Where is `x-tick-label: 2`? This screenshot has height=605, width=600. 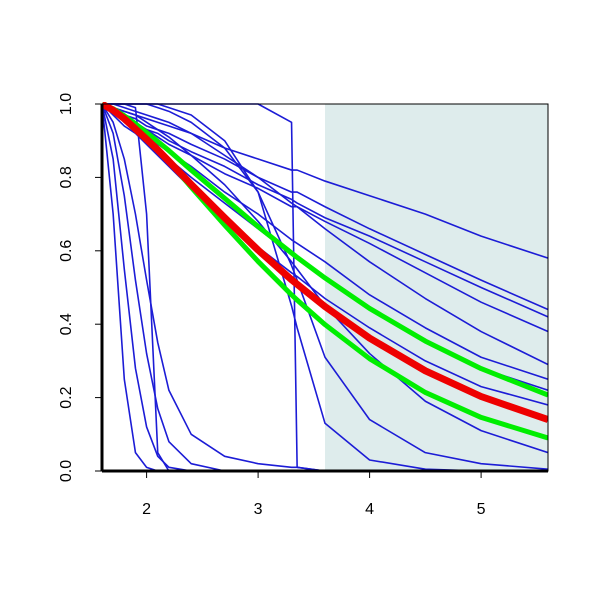
x-tick-label: 2 is located at coordinates (146, 509).